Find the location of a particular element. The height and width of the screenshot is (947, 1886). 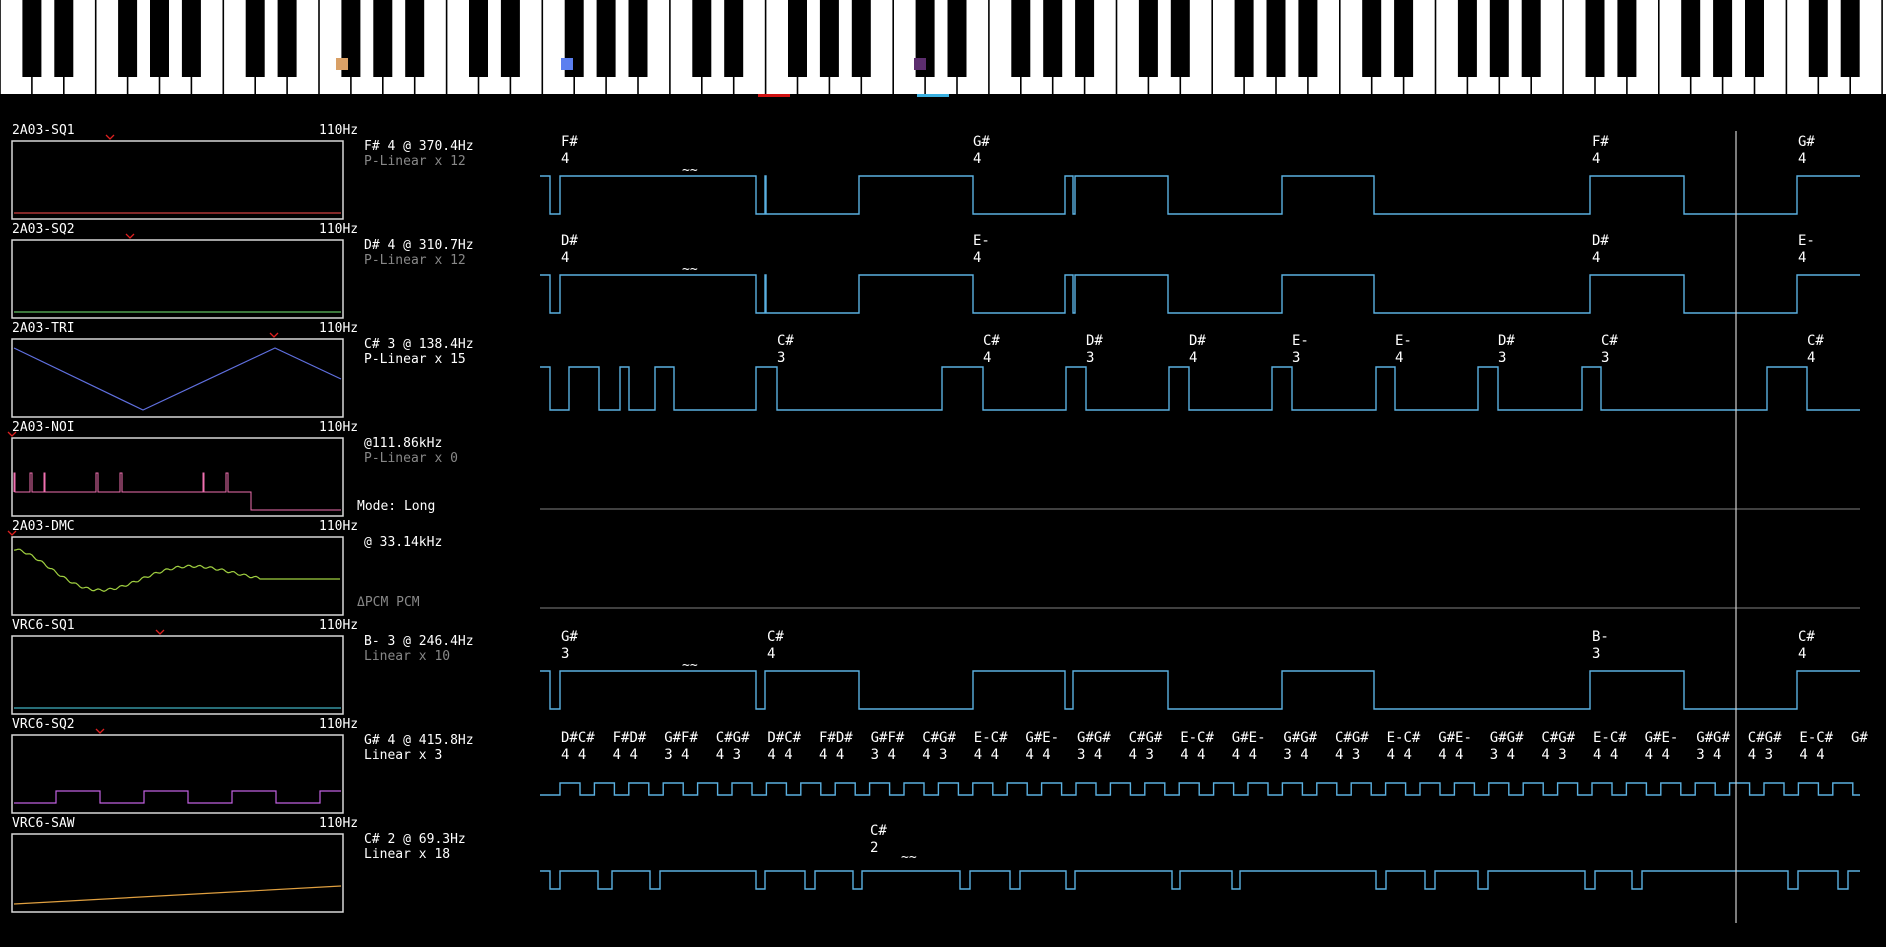

channel-pitch-readout: C# 3 @ 138.4Hz is located at coordinates (419, 344).